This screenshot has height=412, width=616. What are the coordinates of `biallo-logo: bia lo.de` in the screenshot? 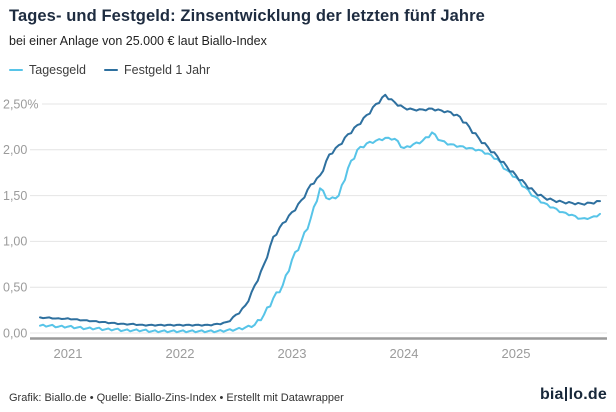 It's located at (573, 395).